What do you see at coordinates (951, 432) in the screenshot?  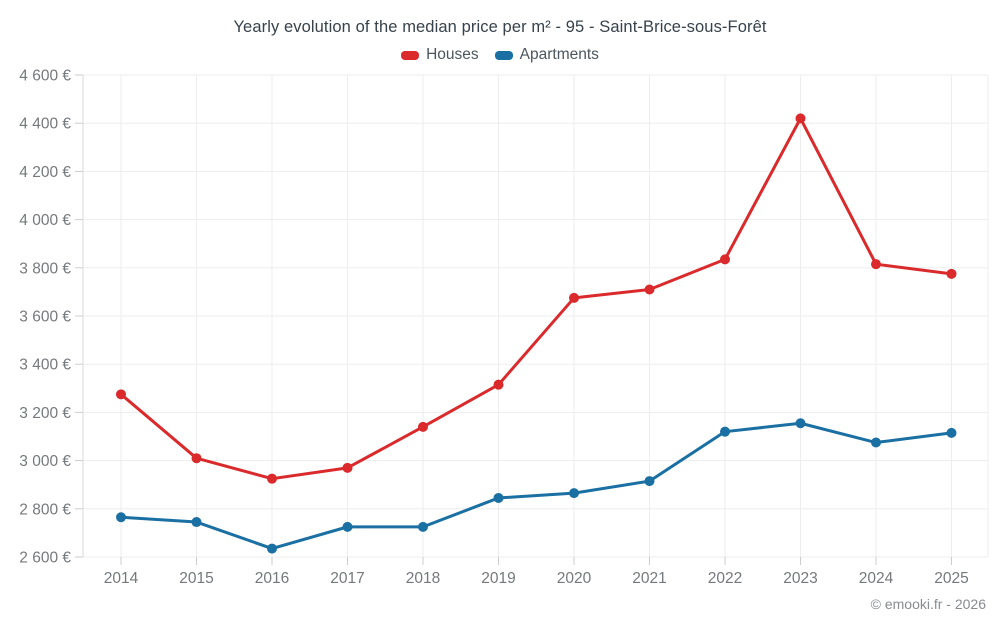 I see `apartments-point-2025` at bounding box center [951, 432].